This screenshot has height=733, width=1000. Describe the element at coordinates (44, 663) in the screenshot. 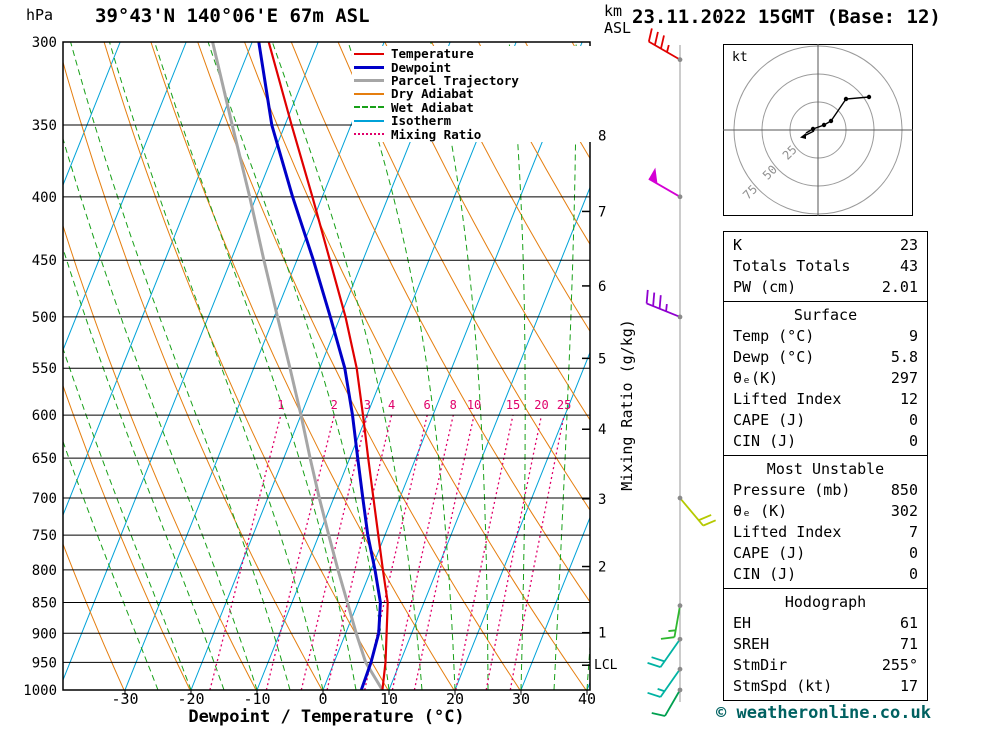

I see `pressure-tick-label: 950` at that location.